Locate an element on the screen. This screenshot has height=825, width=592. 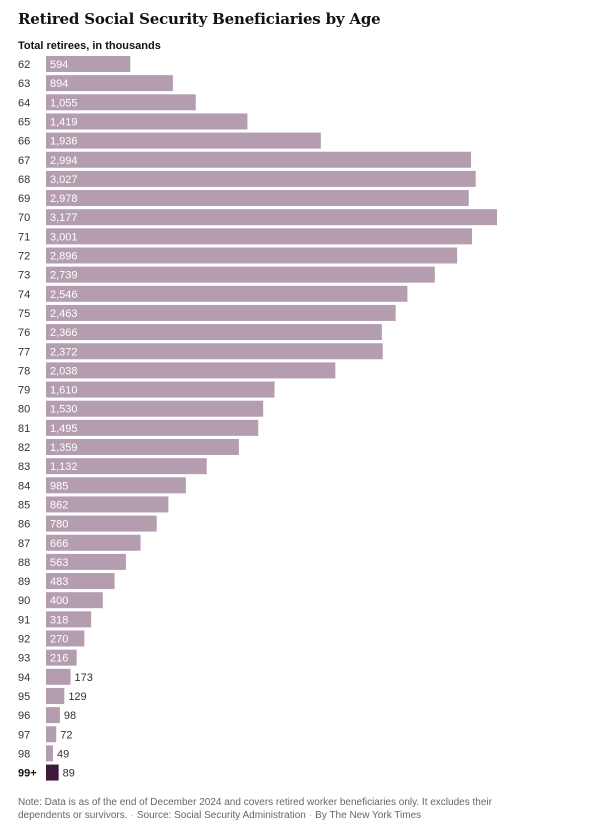
category-label: 97 is located at coordinates (24, 735).